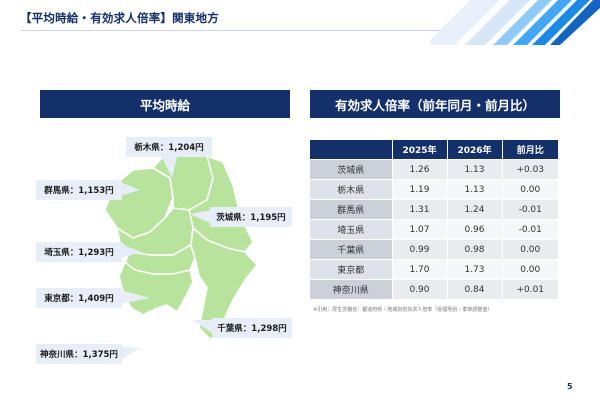 This screenshot has height=400, width=600. What do you see at coordinates (435, 104) in the screenshot?
I see `job-ratio-header: 有効求人倍率（前年同月・前月比）` at bounding box center [435, 104].